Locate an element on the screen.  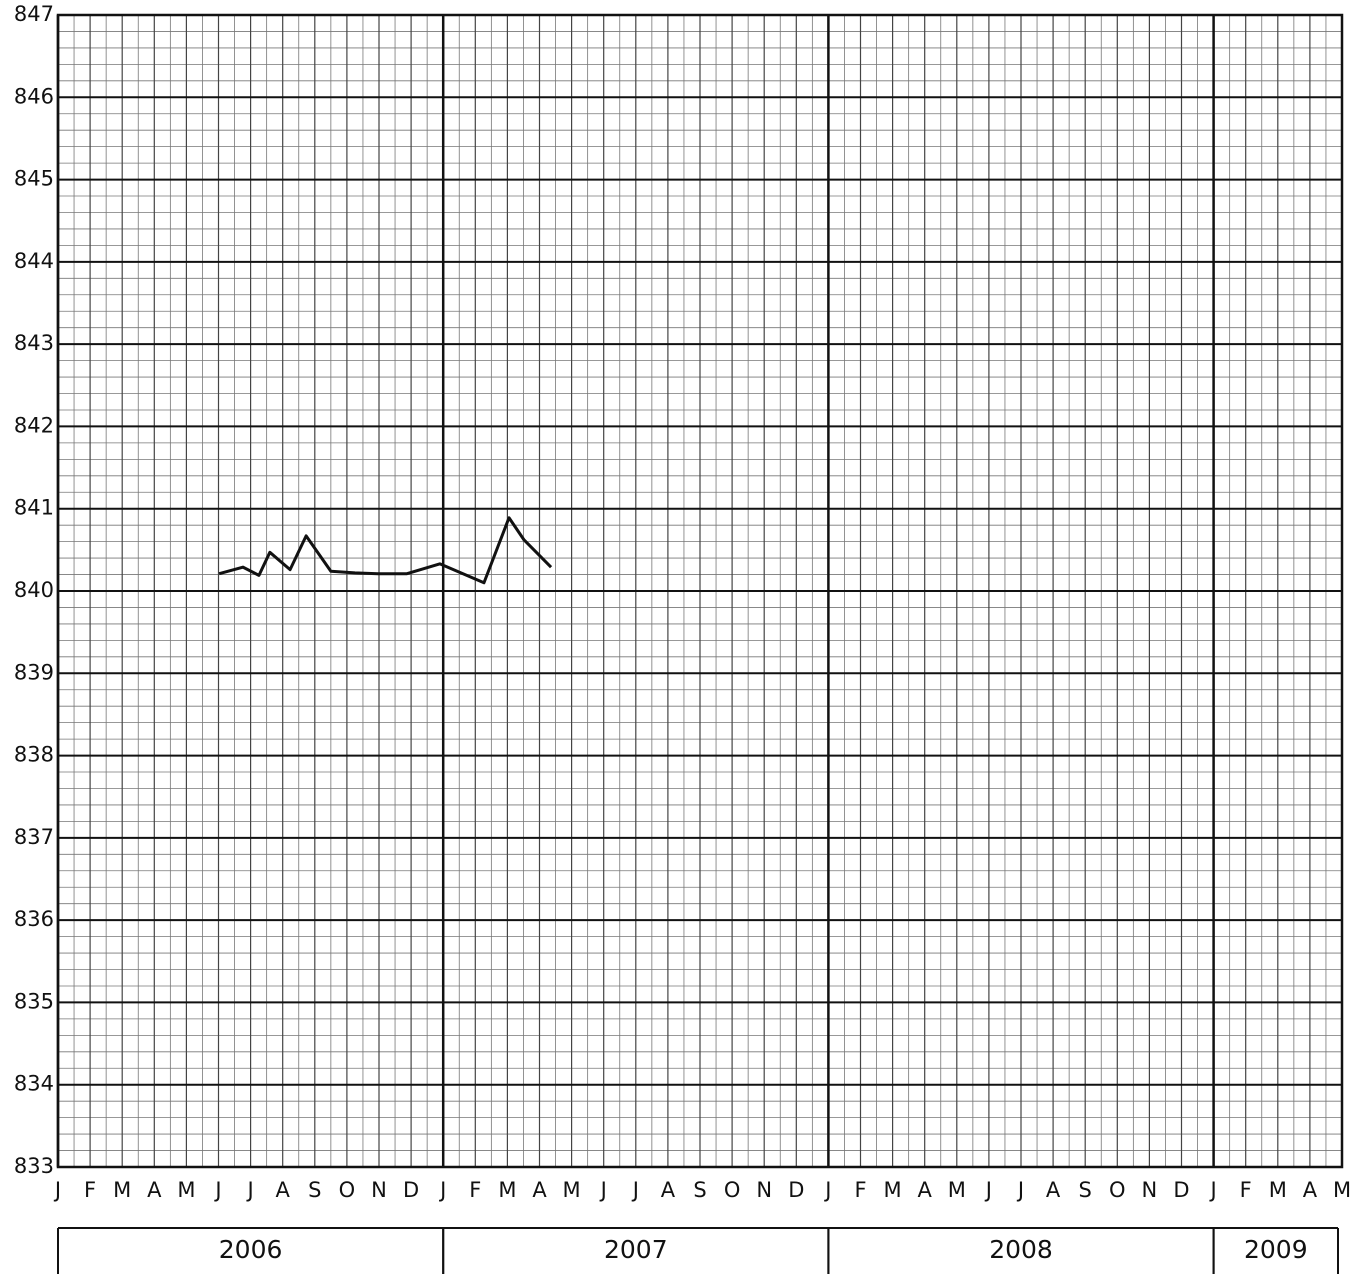
y-tick-label: 839 is located at coordinates (34, 672).